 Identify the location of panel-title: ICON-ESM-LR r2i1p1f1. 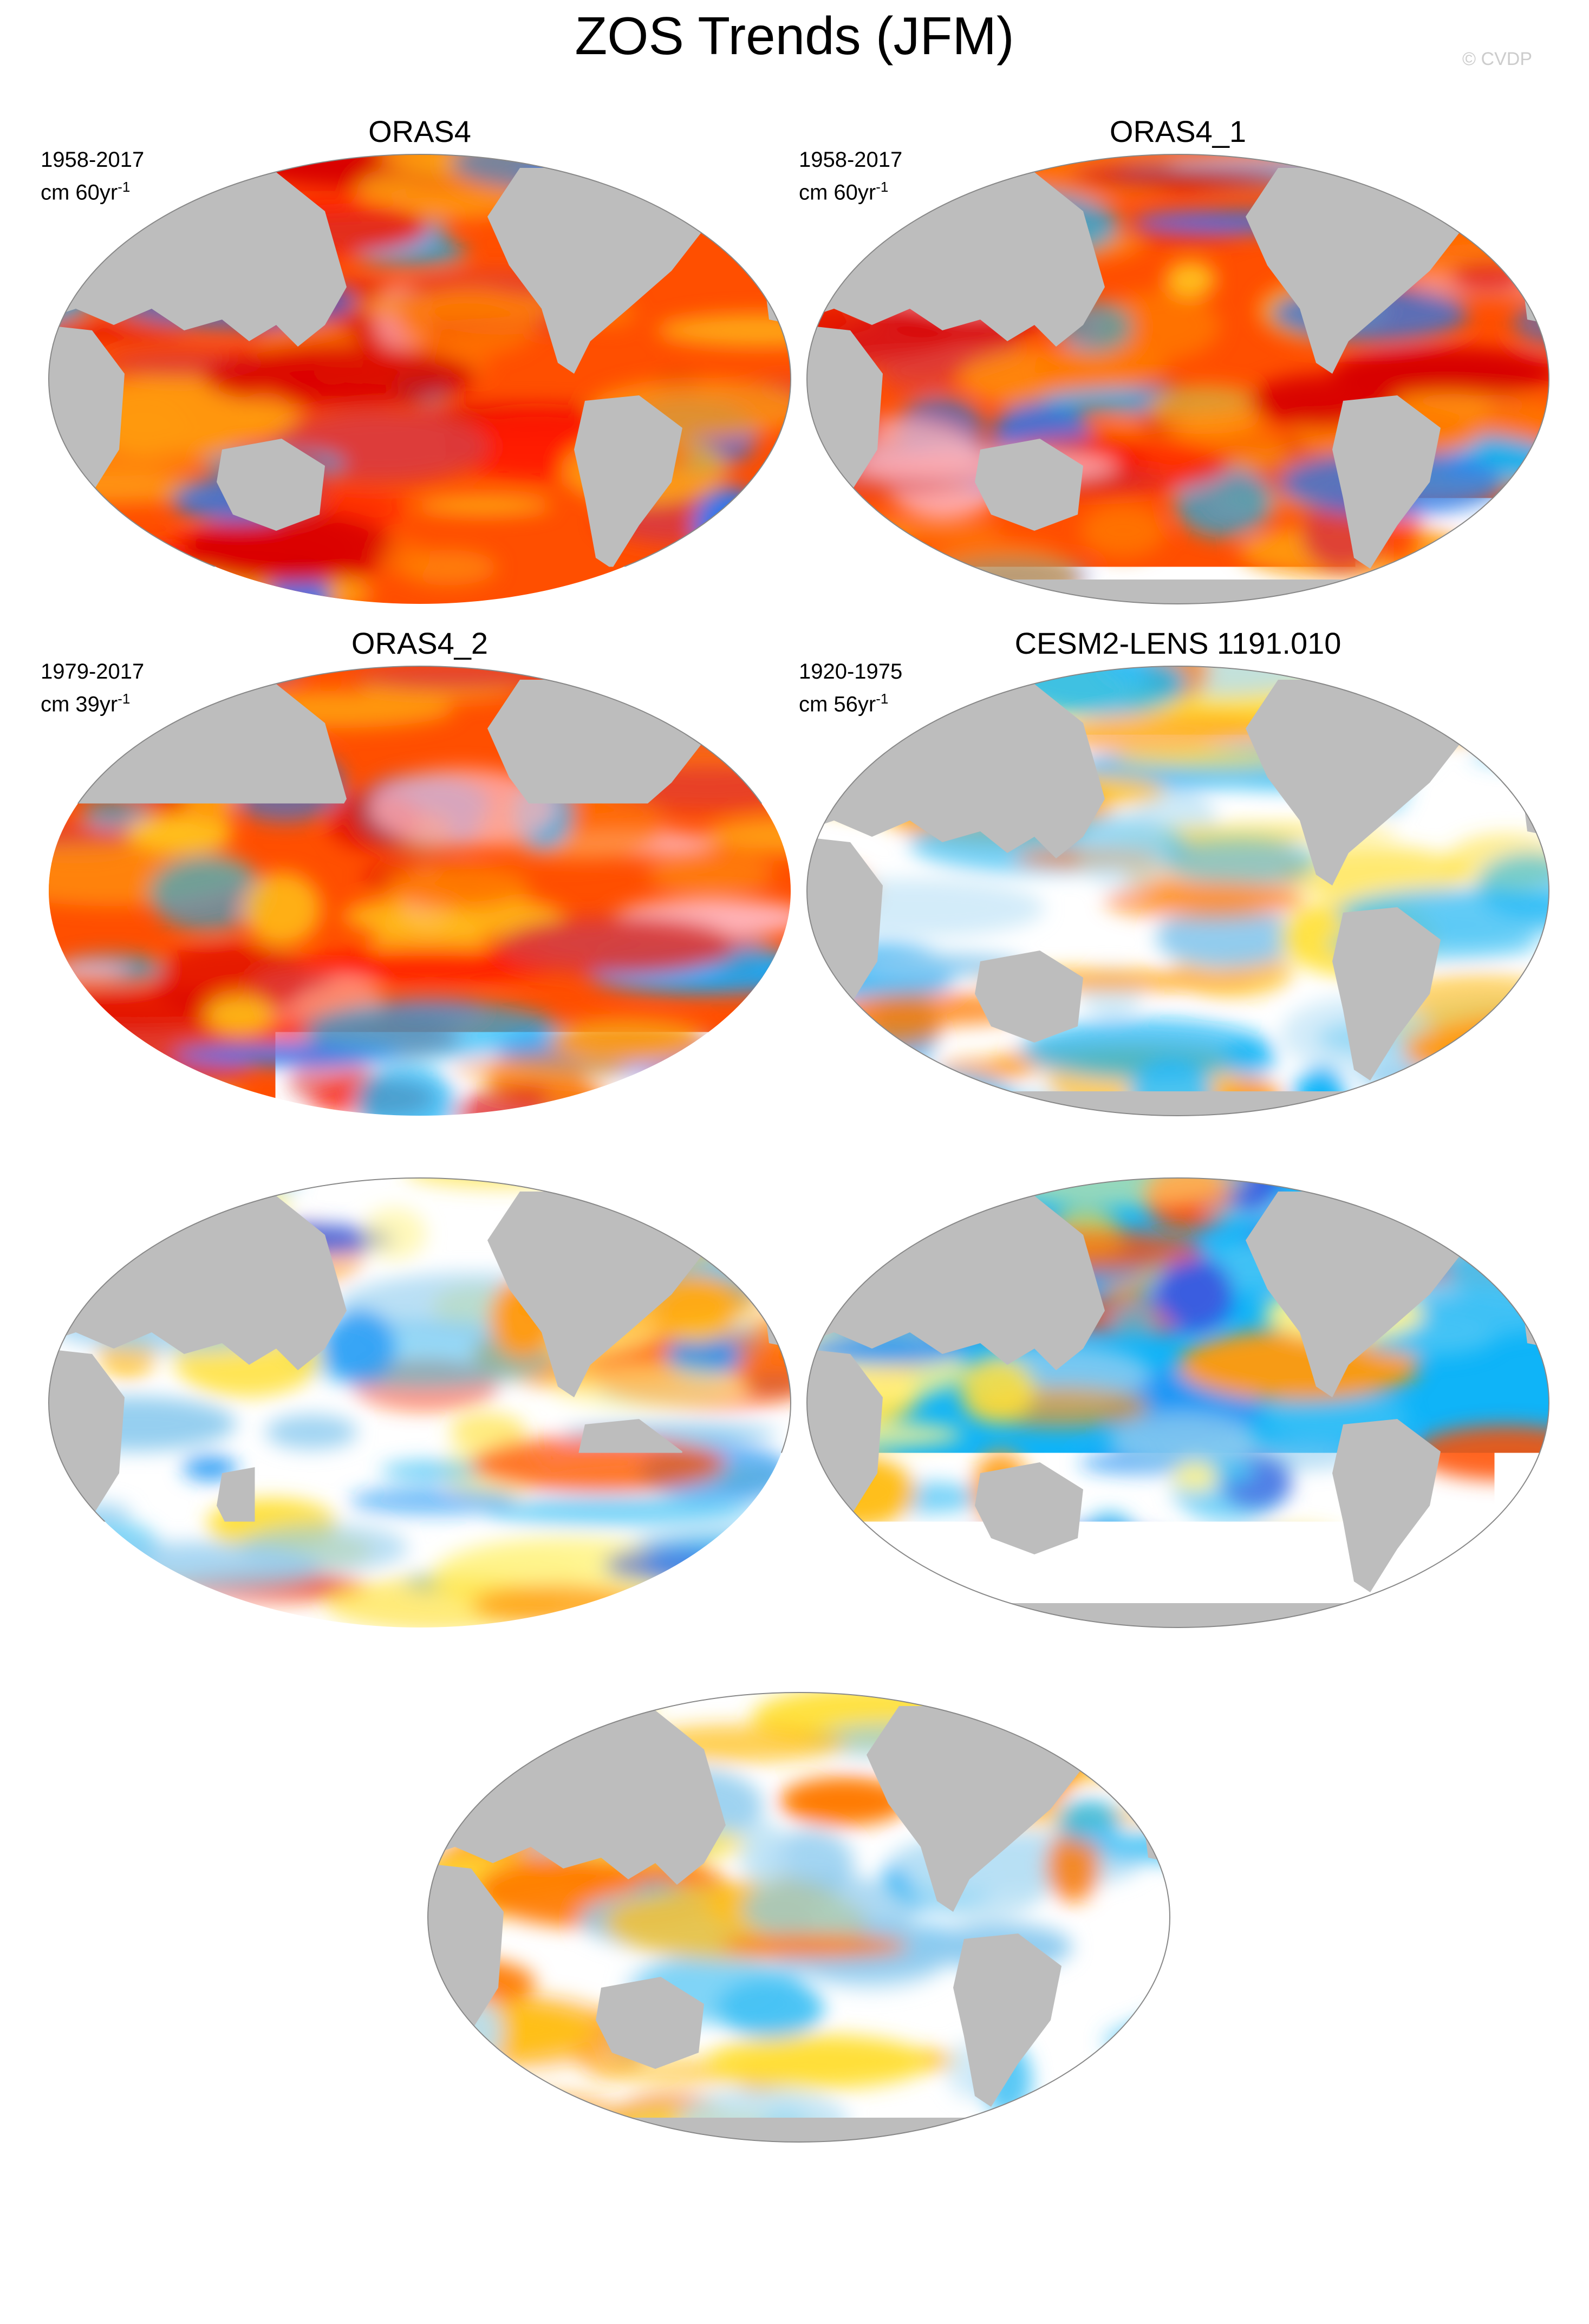
(420, 1155).